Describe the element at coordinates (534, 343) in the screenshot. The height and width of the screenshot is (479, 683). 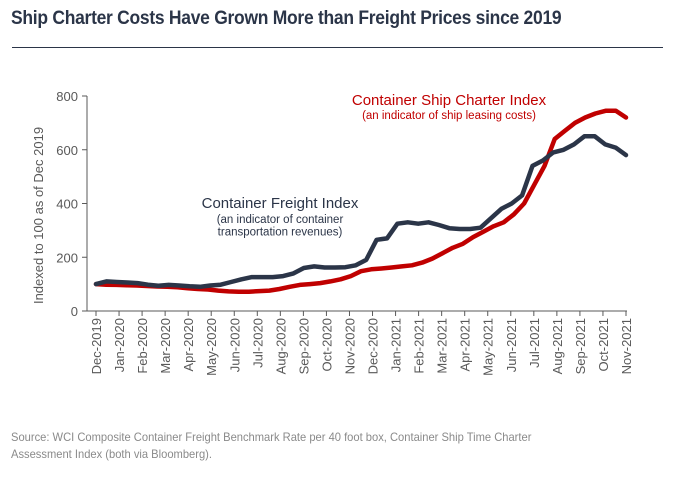
I see `x-tick-label: Jul-2021` at that location.